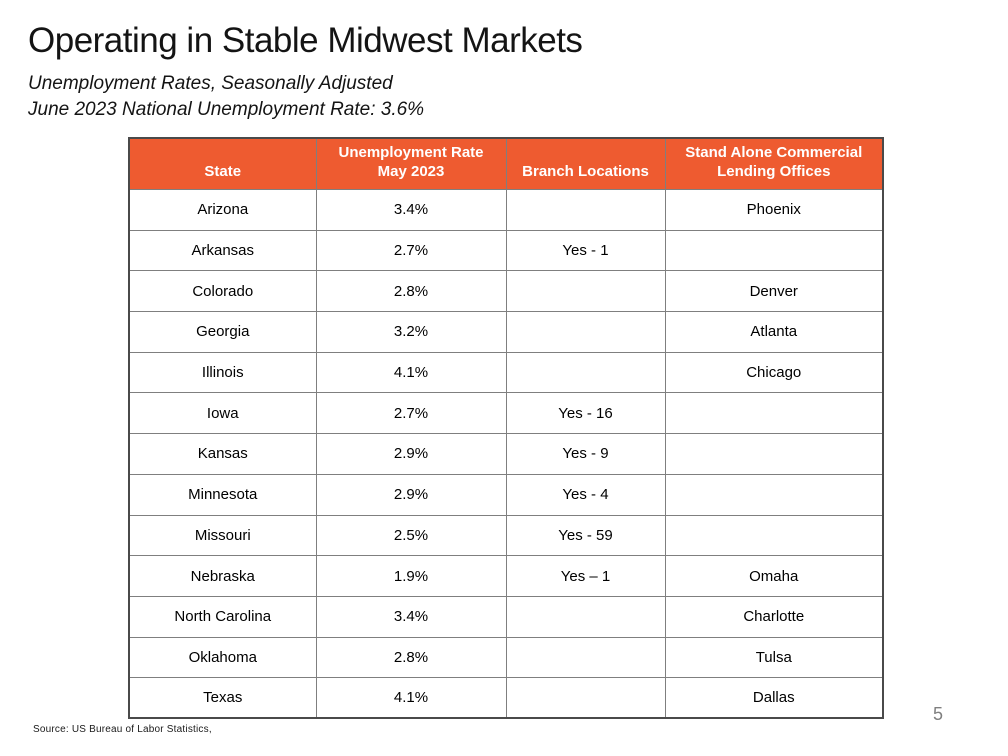 The height and width of the screenshot is (756, 1008). I want to click on cell-state: Nebraska, so click(222, 576).